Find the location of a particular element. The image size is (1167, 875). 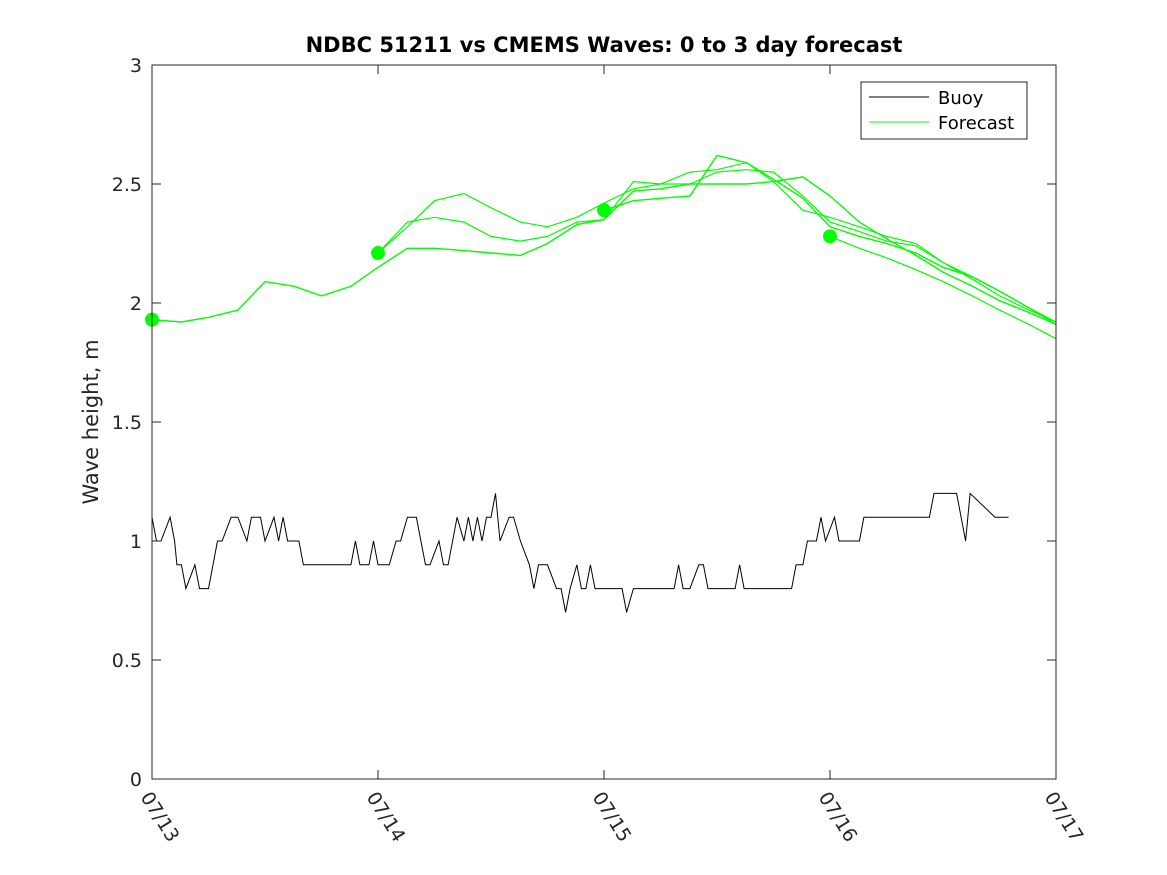

legend-box is located at coordinates (944, 110).